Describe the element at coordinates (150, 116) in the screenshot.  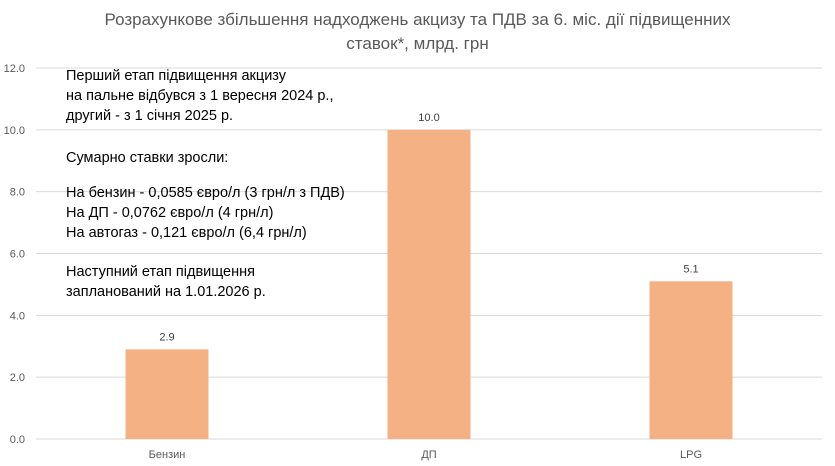
I see `annotation-line: другий - з 1 січня 2025 р.` at that location.